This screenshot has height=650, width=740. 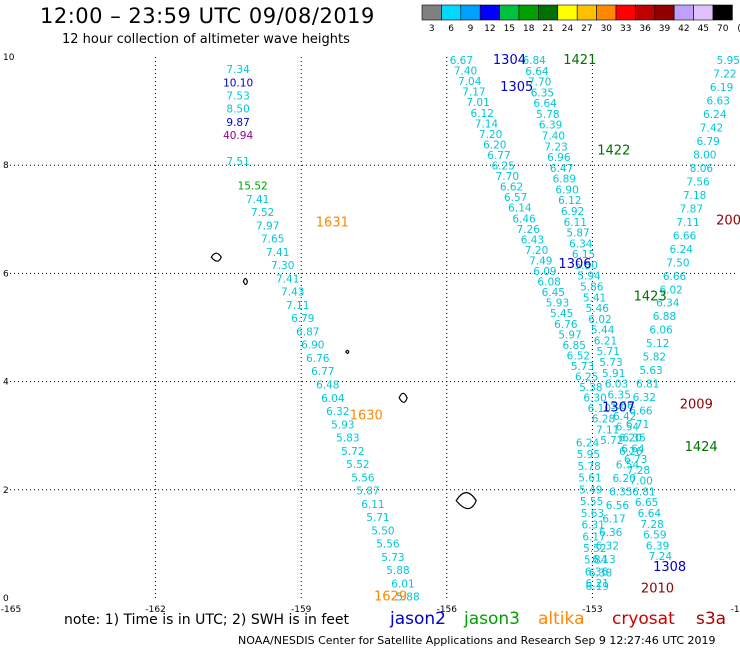 What do you see at coordinates (718, 101) in the screenshot?
I see `swh-value: 6.63` at bounding box center [718, 101].